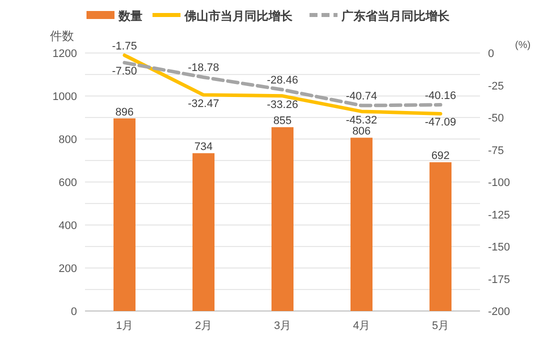  I want to click on y-tick-label: 0, so click(73, 312).